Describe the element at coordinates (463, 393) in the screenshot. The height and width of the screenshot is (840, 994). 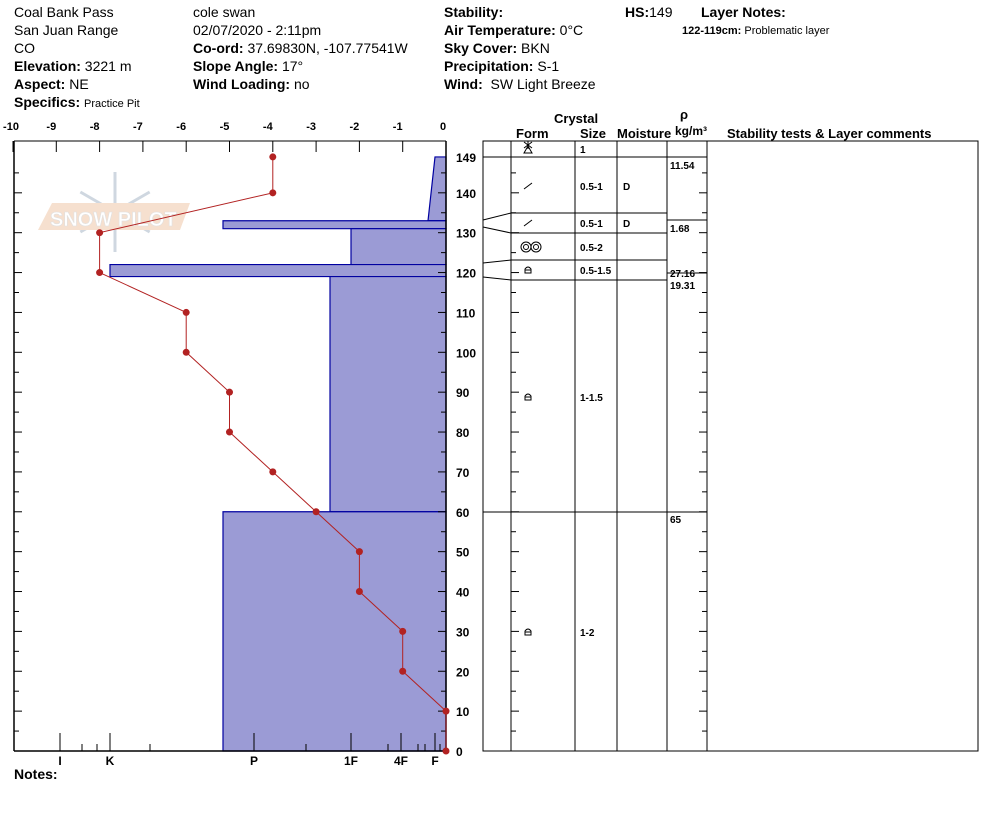
I see `depth-tick-label: 90` at that location.